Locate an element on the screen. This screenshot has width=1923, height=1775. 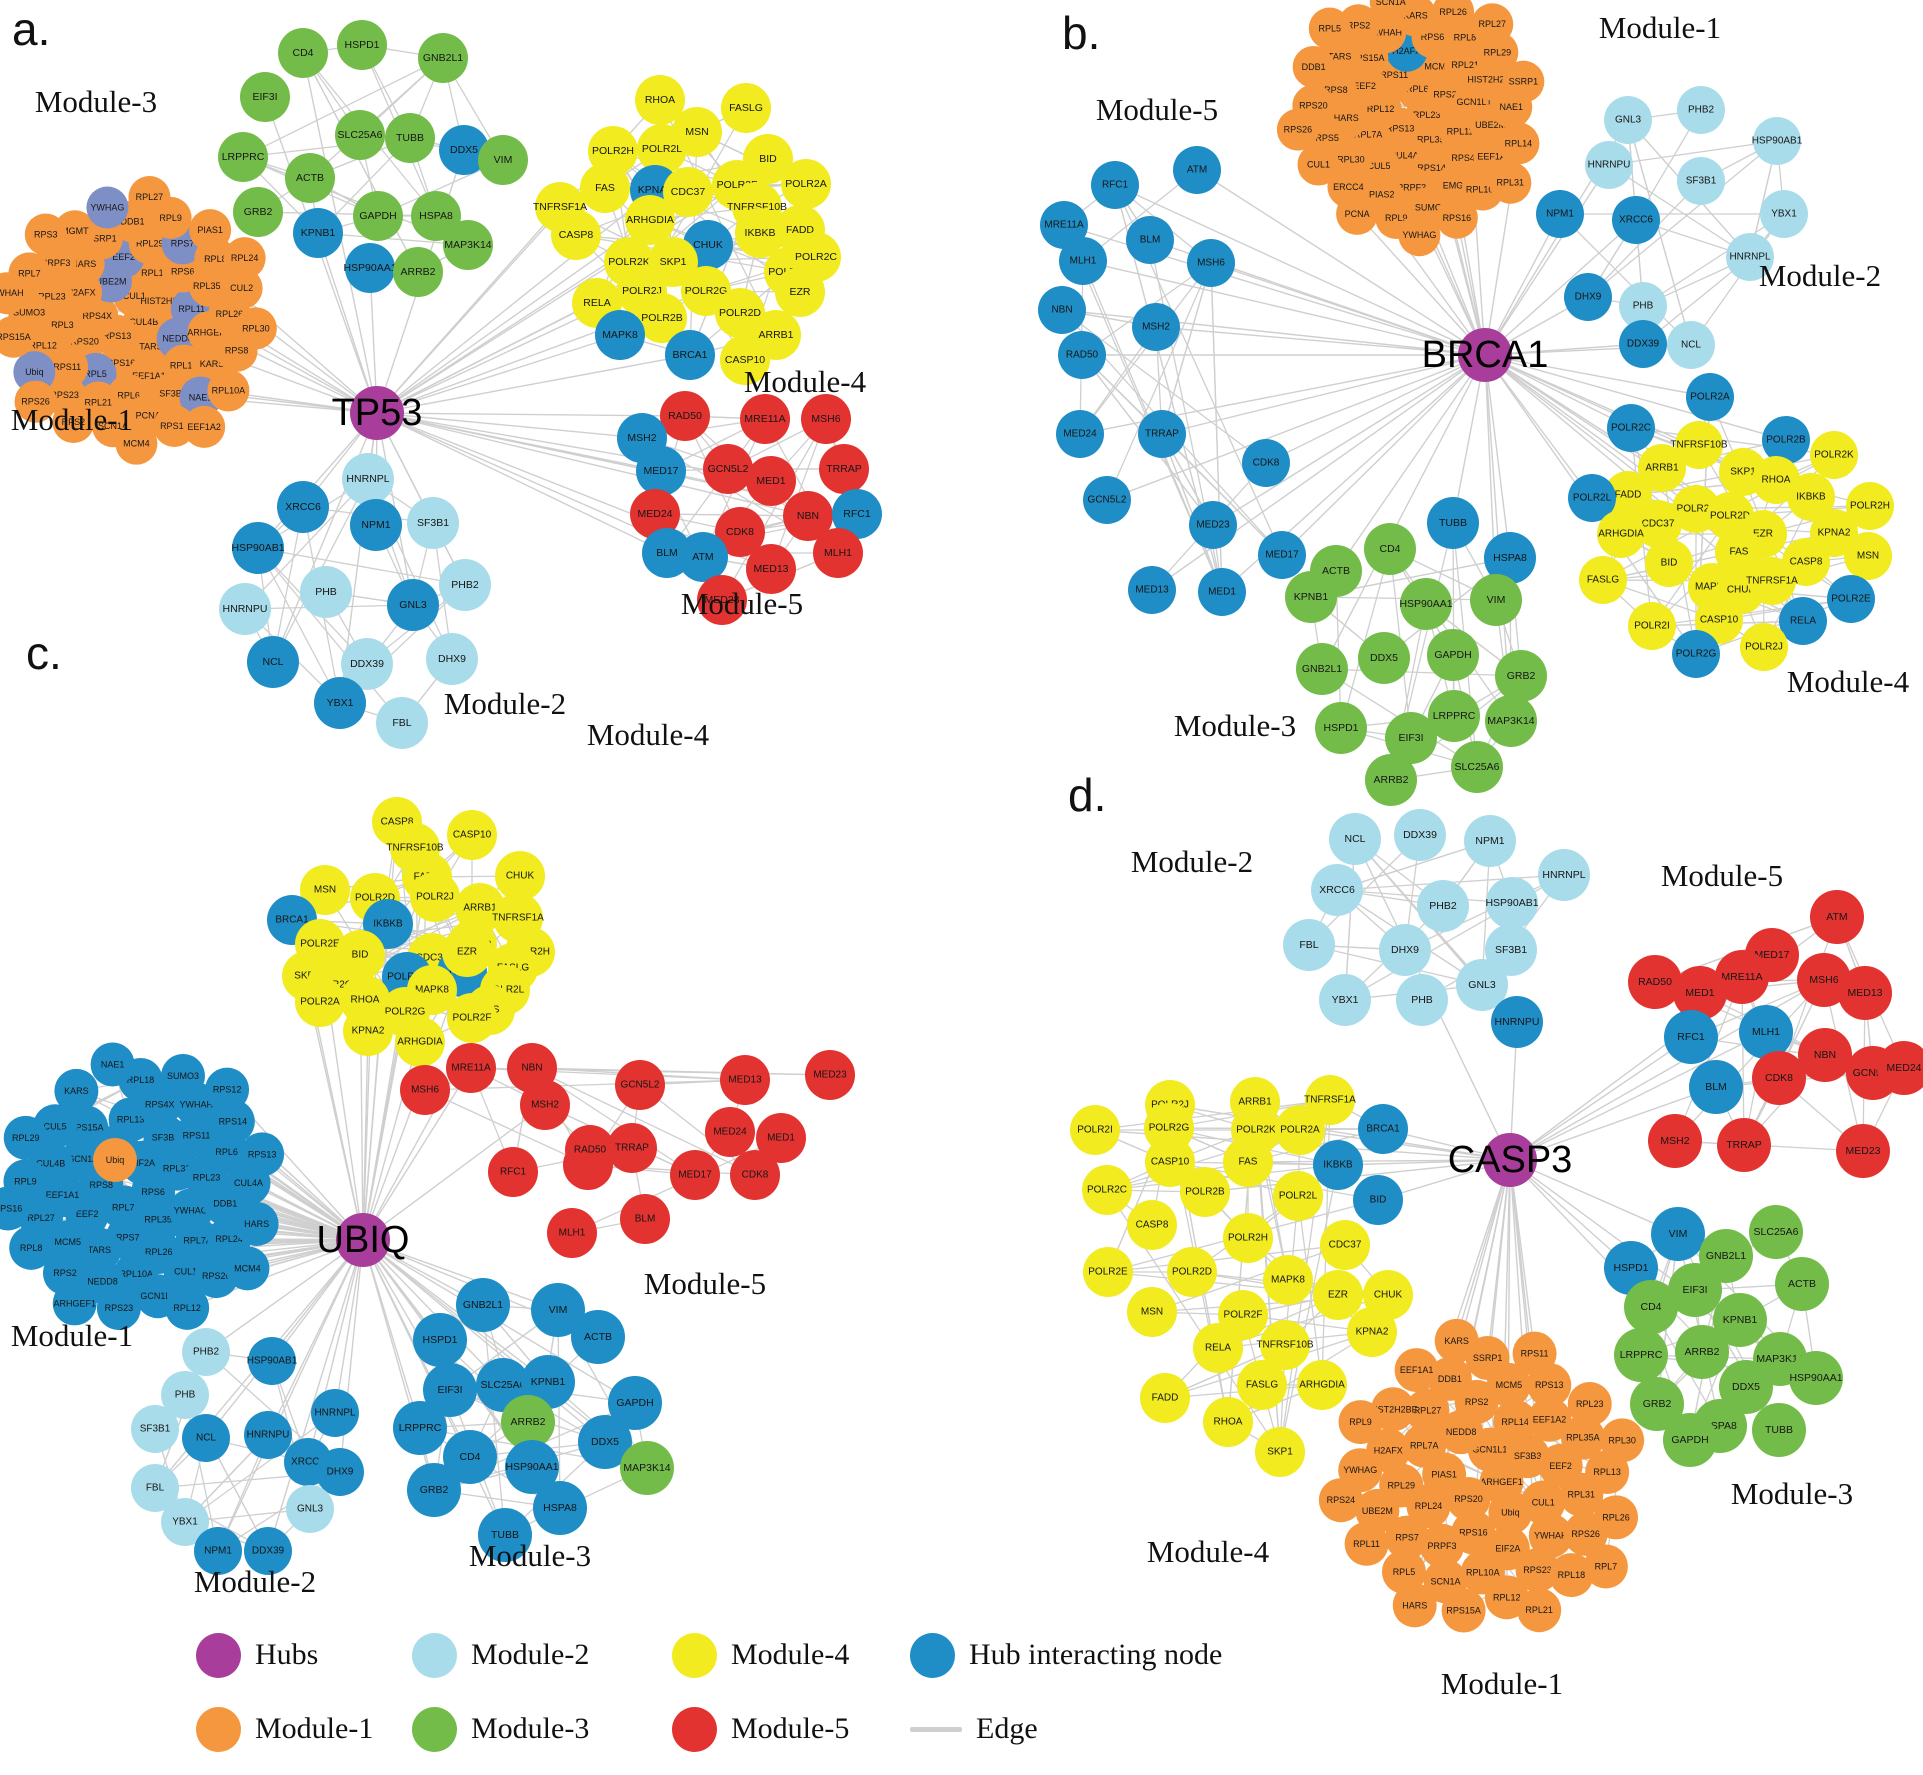
node-NCL is located at coordinates (273, 662).